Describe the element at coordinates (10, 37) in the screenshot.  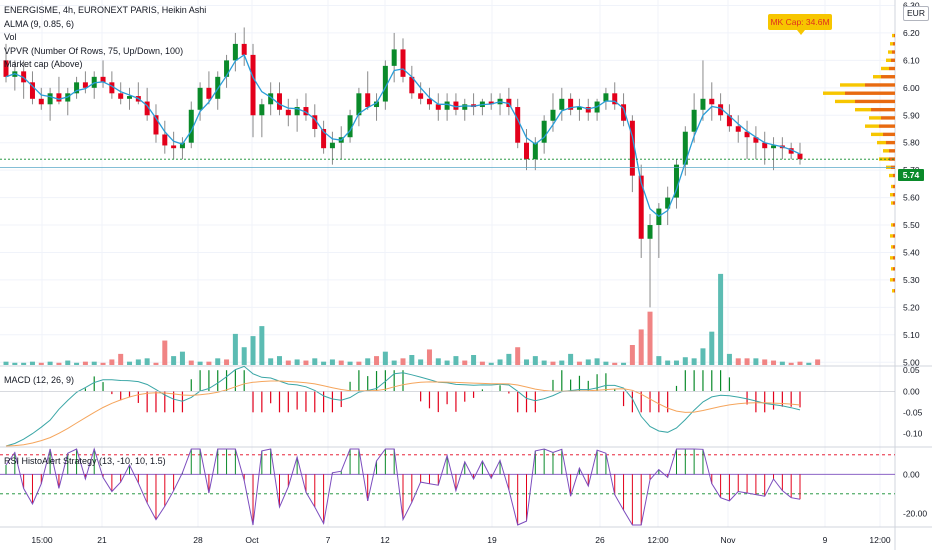
I see `volume-indicator-label: Vol` at that location.